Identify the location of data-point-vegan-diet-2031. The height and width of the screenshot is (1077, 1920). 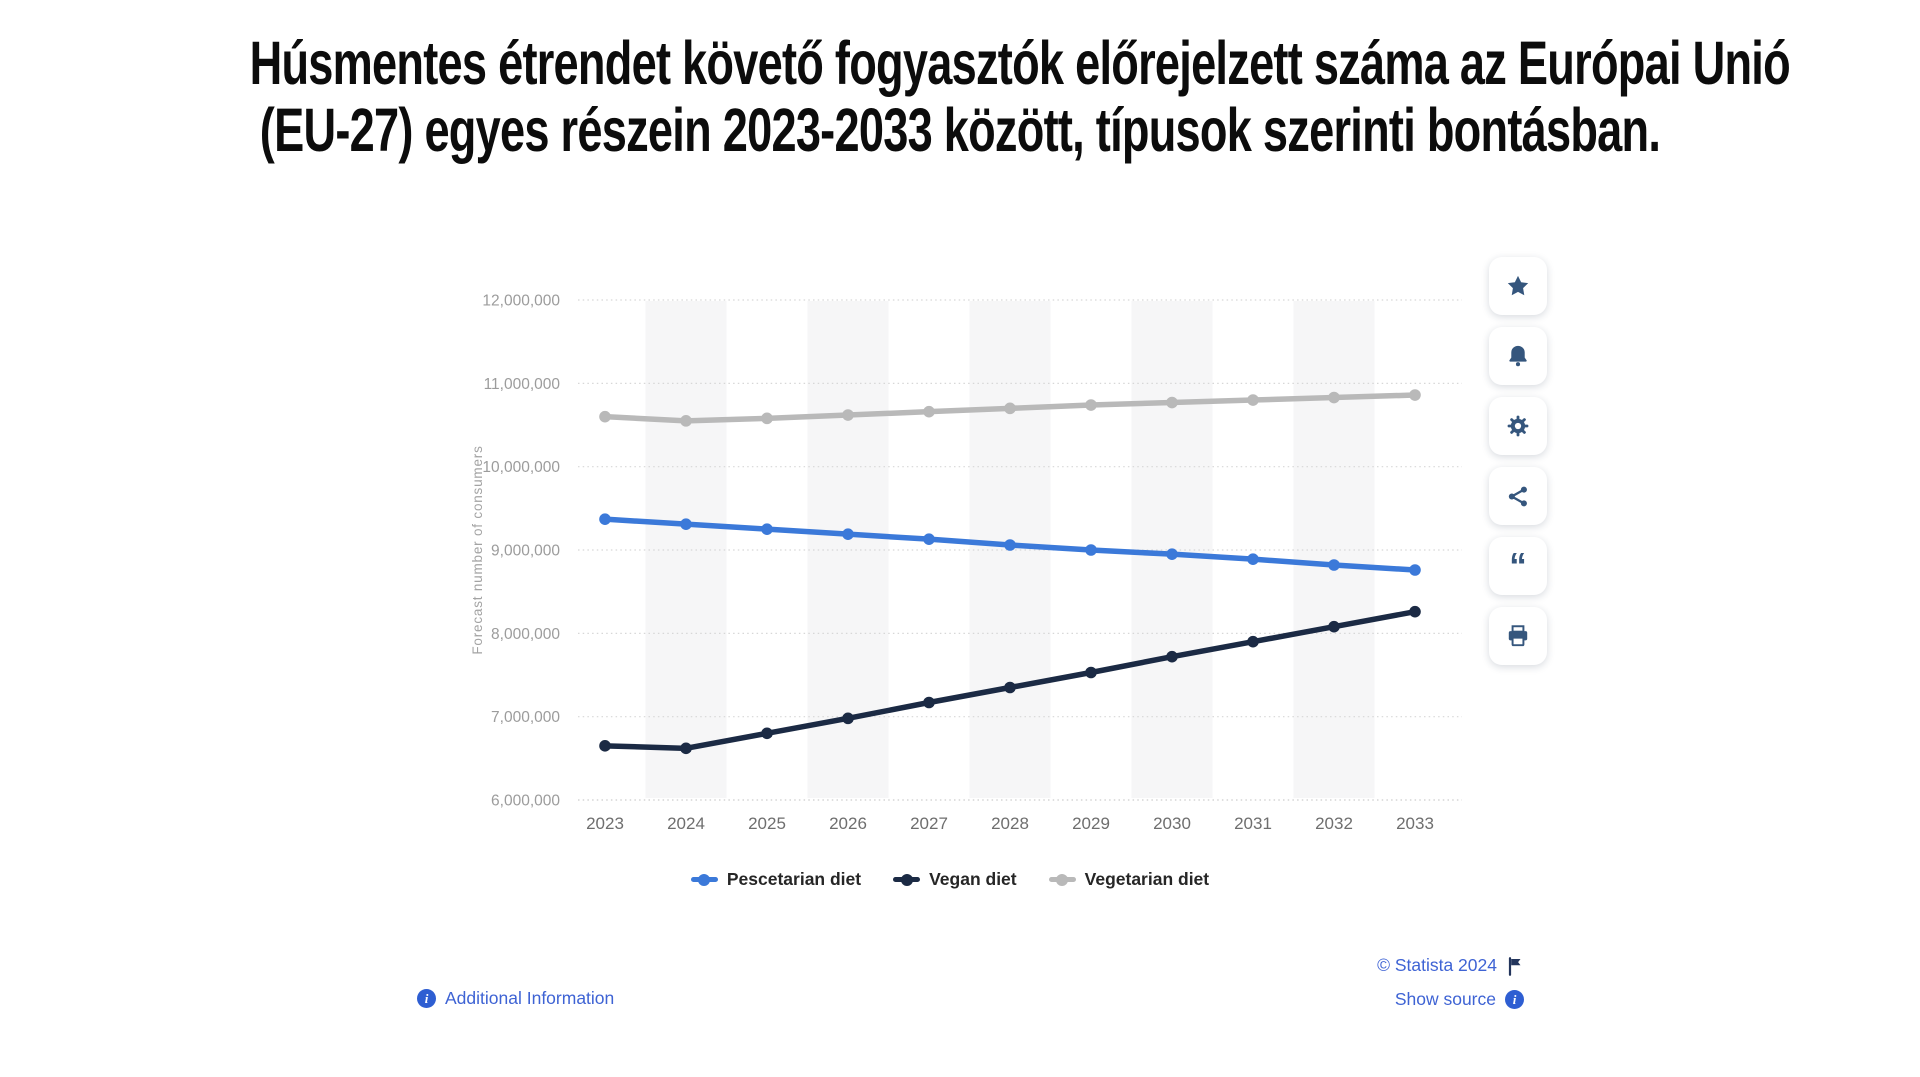
(1253, 641).